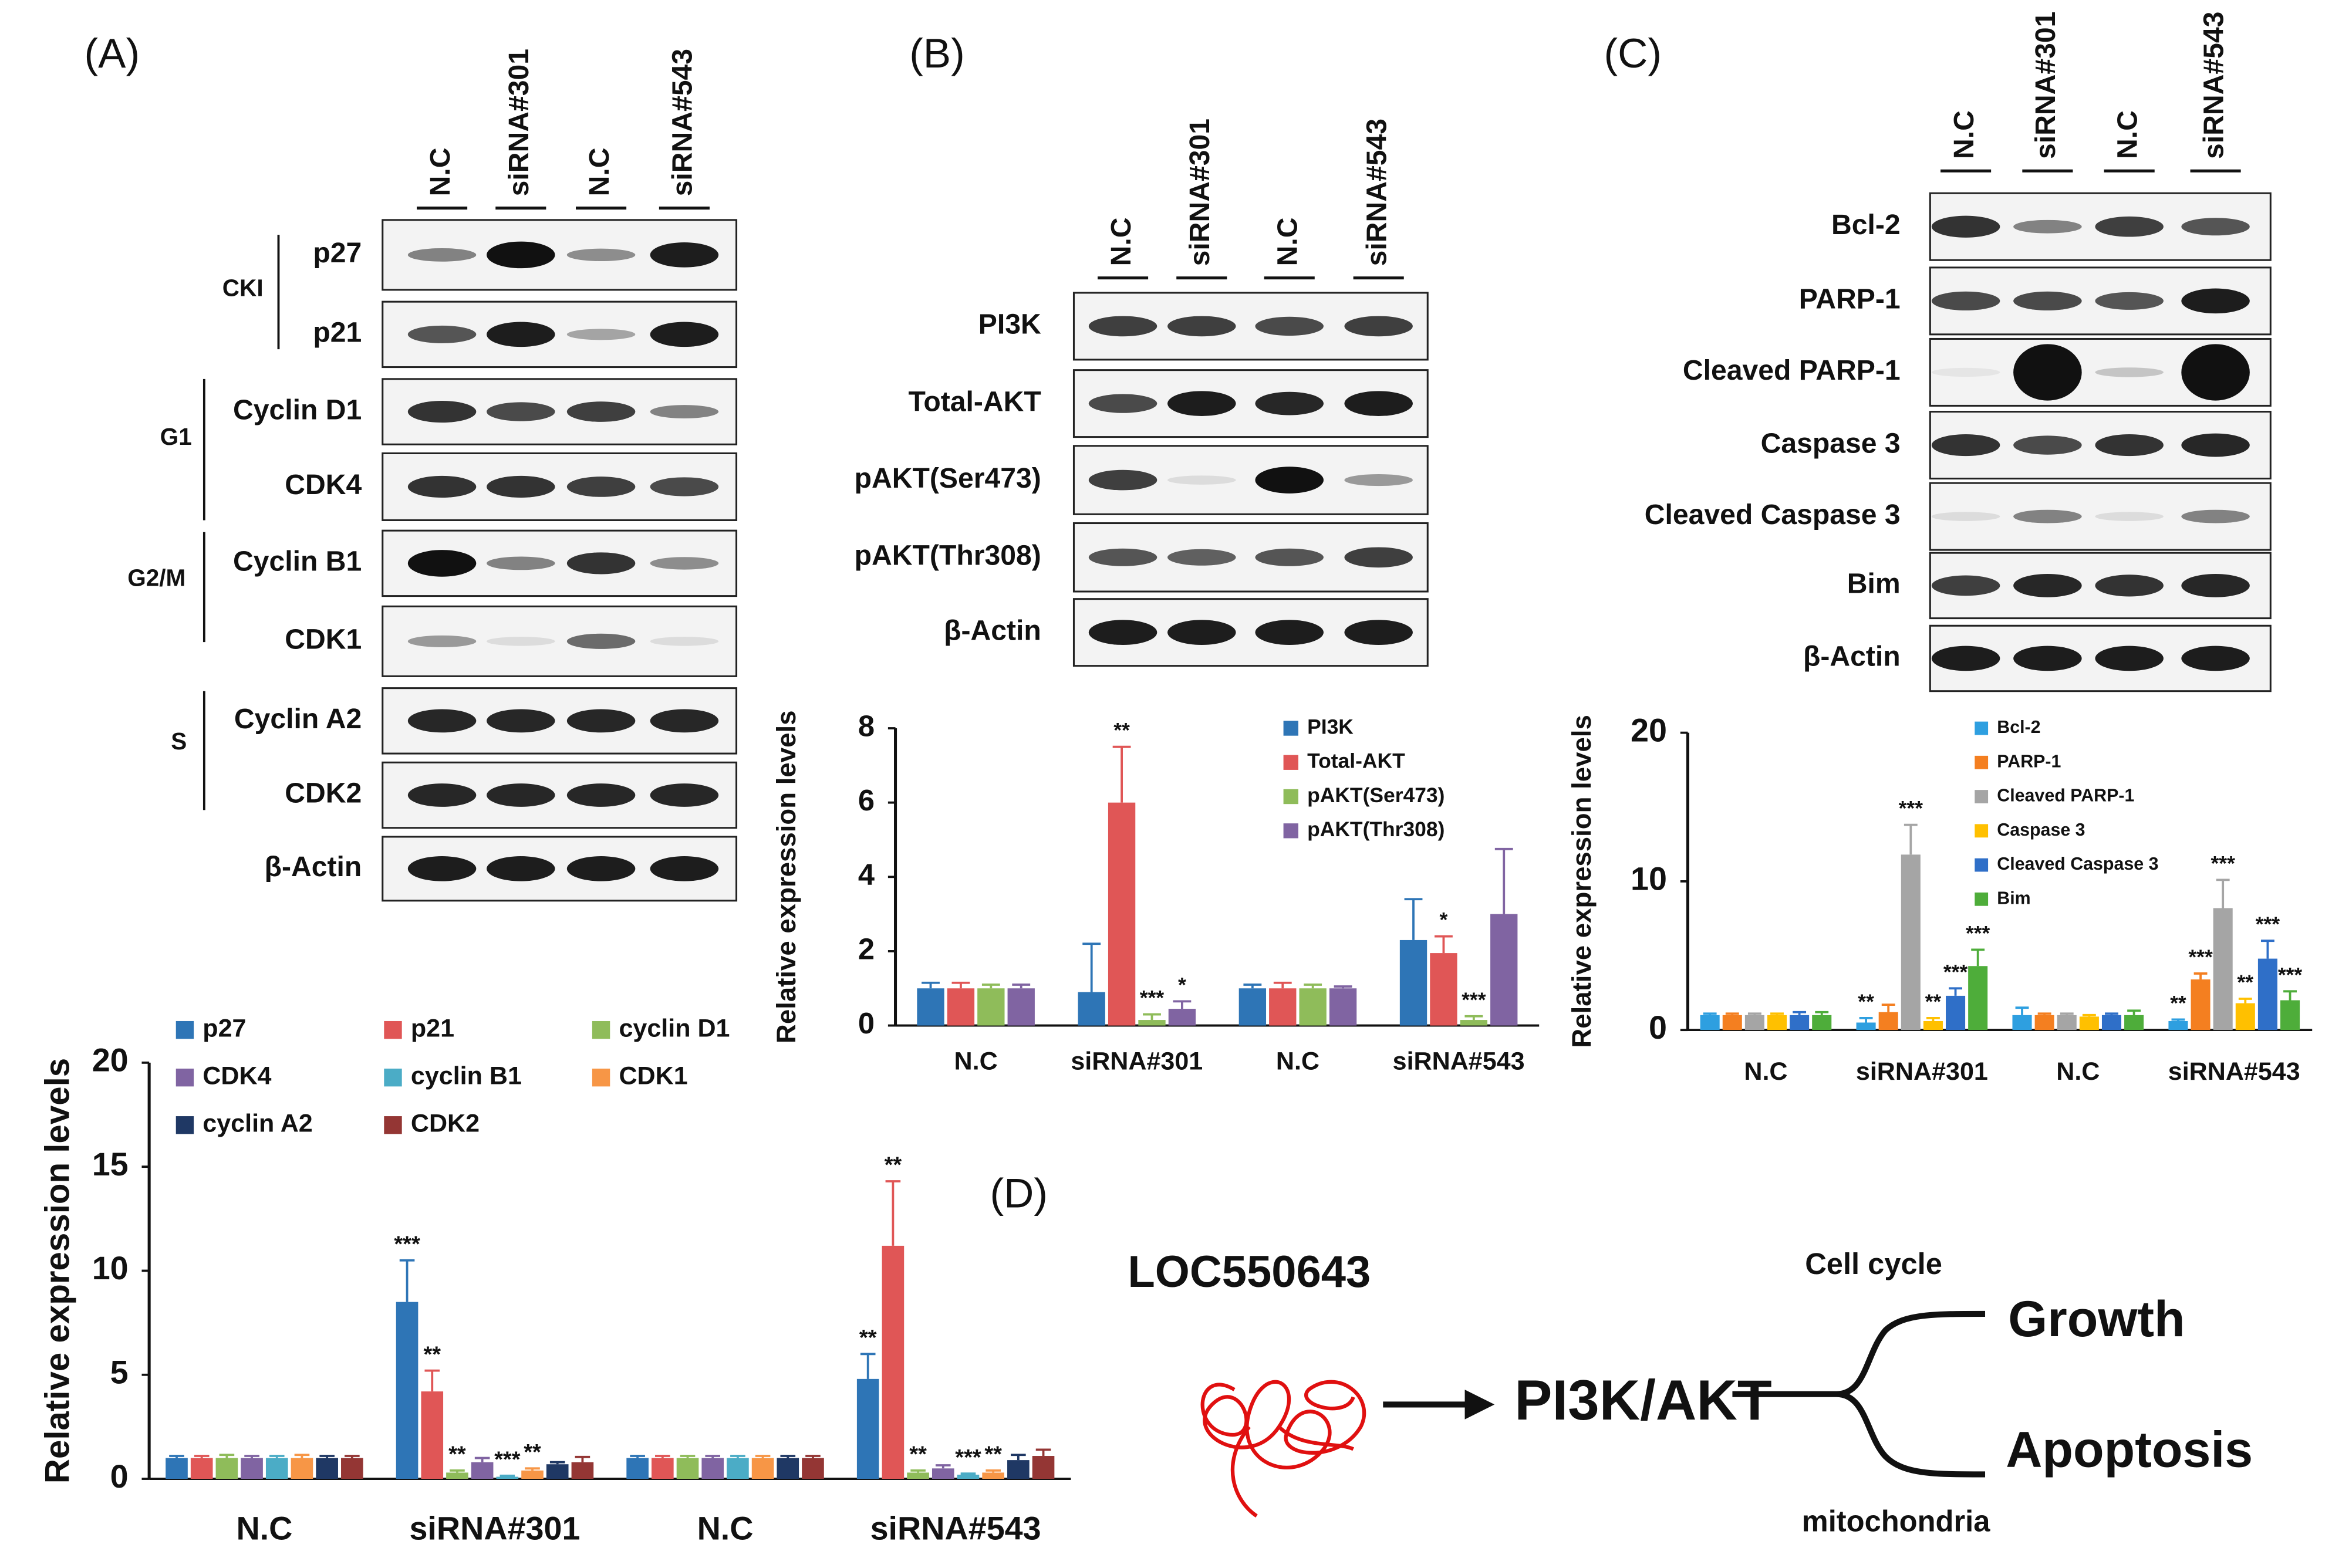 This screenshot has width=2332, height=1568. What do you see at coordinates (1287, 241) in the screenshot?
I see `lane-label: N.C` at bounding box center [1287, 241].